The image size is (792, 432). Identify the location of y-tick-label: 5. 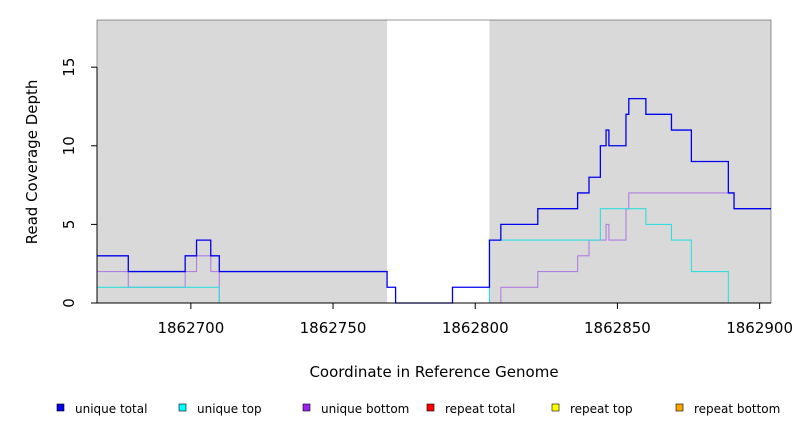
(69, 225).